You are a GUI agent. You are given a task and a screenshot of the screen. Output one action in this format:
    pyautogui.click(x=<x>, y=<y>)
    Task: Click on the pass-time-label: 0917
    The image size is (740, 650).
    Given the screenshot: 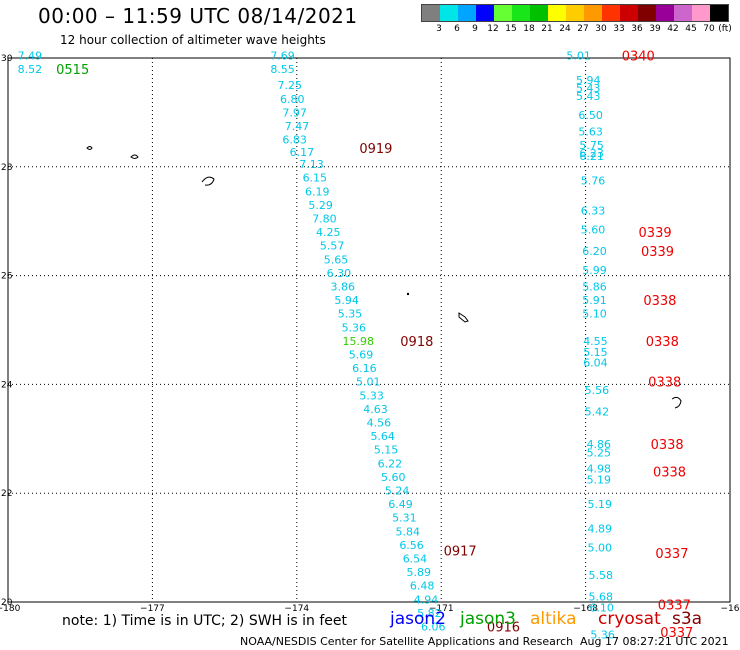 What is the action you would take?
    pyautogui.click(x=460, y=551)
    